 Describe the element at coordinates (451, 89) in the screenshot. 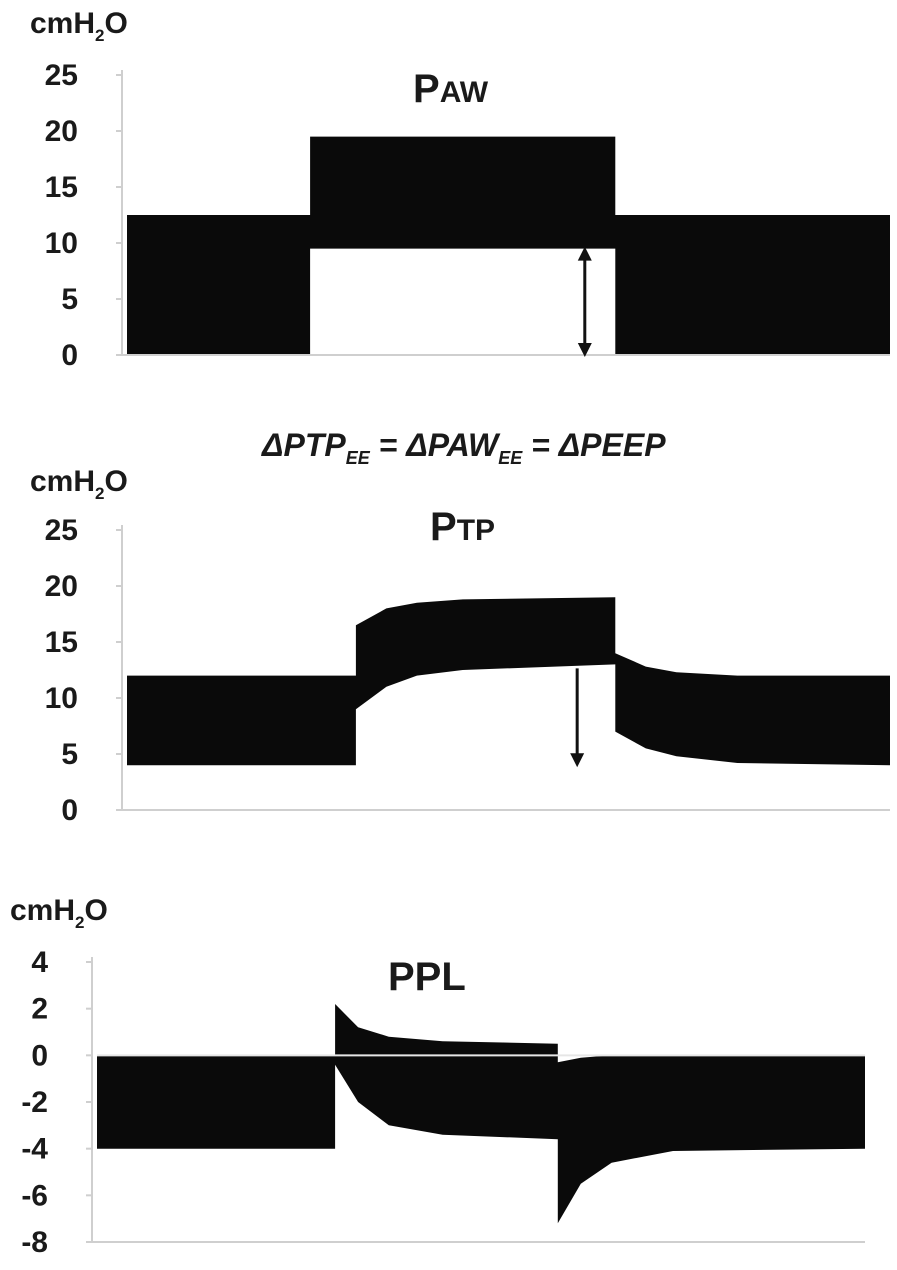

I see `paw-title: PAW` at that location.